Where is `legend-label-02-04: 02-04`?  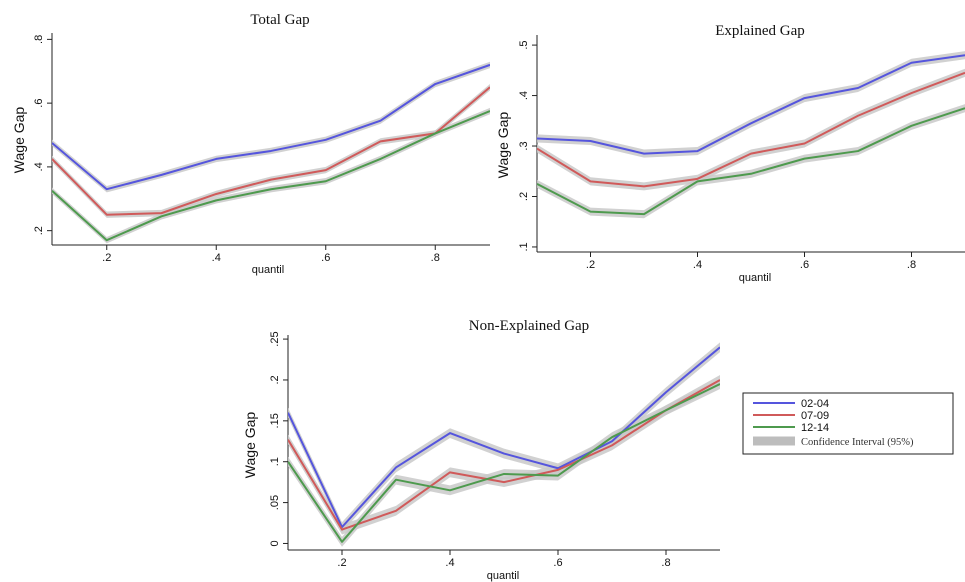 legend-label-02-04: 02-04 is located at coordinates (815, 404).